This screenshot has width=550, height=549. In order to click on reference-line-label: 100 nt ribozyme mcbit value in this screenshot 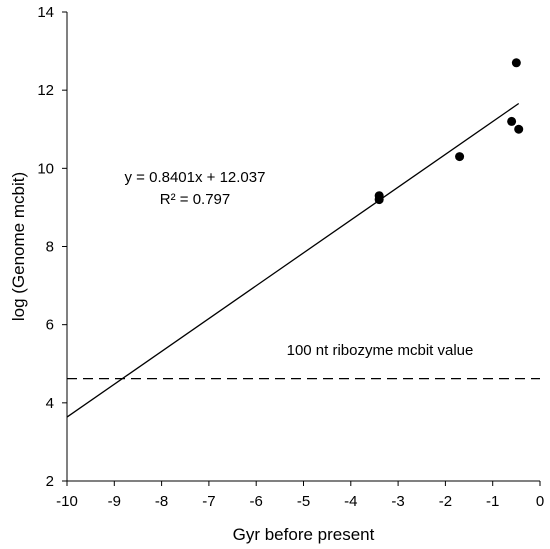, I will do `click(380, 350)`.